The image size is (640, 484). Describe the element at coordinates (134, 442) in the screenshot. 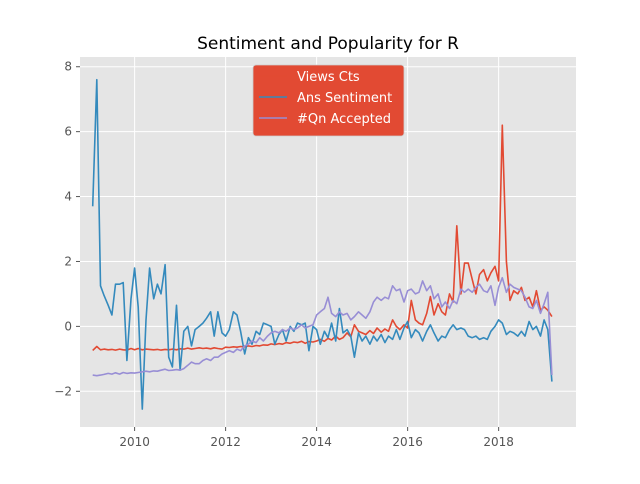

I see `x-tick-label: 2010` at that location.